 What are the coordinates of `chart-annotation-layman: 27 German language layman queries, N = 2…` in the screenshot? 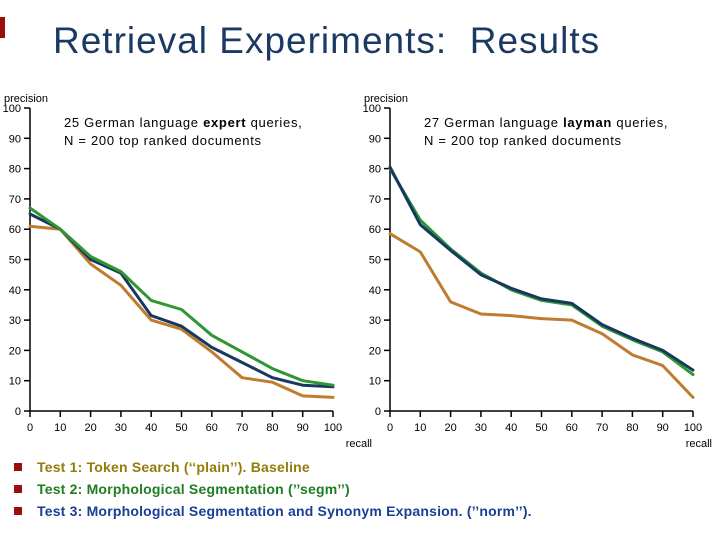 It's located at (546, 132).